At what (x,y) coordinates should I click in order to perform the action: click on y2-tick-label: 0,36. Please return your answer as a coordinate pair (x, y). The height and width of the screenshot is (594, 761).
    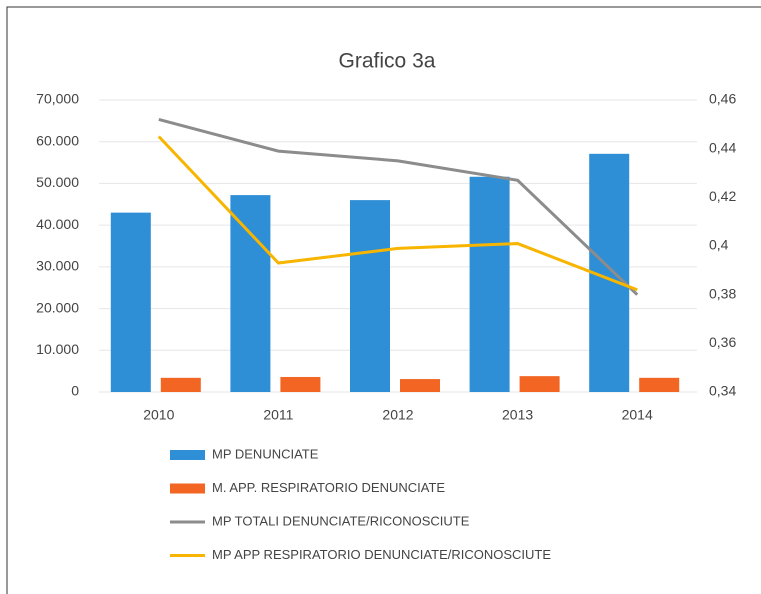
    Looking at the image, I should click on (722, 342).